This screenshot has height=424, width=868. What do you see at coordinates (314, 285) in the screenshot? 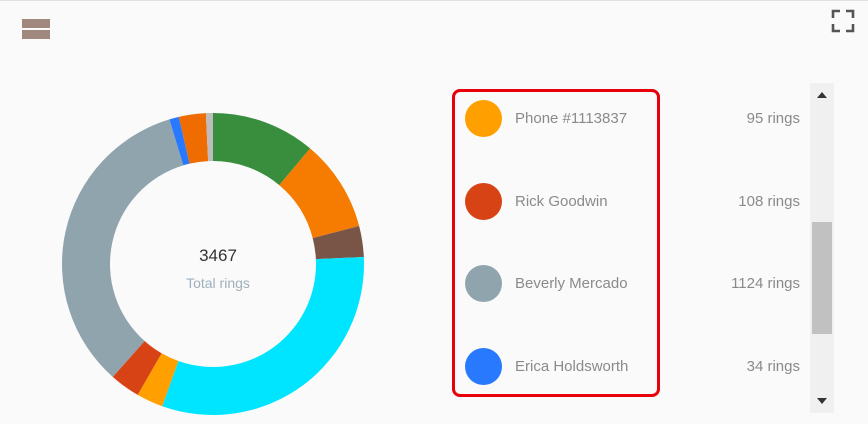
I see `legend-item: Beverly Mercado` at bounding box center [314, 285].